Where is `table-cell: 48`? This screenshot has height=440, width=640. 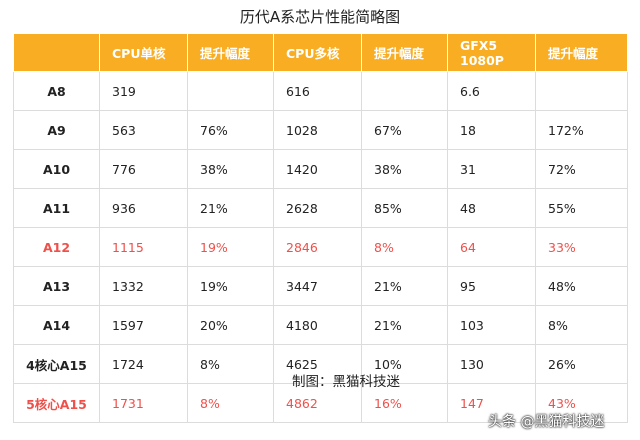 table-cell: 48 is located at coordinates (491, 208).